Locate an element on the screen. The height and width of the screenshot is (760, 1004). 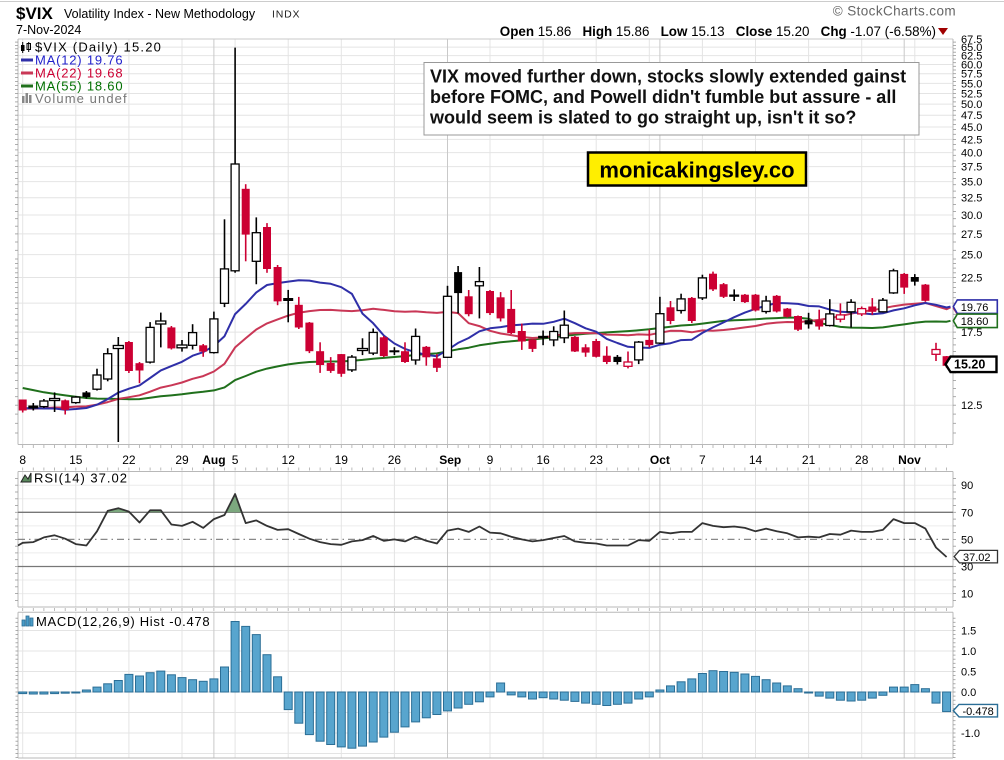
svg-text: 65.0 is located at coordinates (971, 48).